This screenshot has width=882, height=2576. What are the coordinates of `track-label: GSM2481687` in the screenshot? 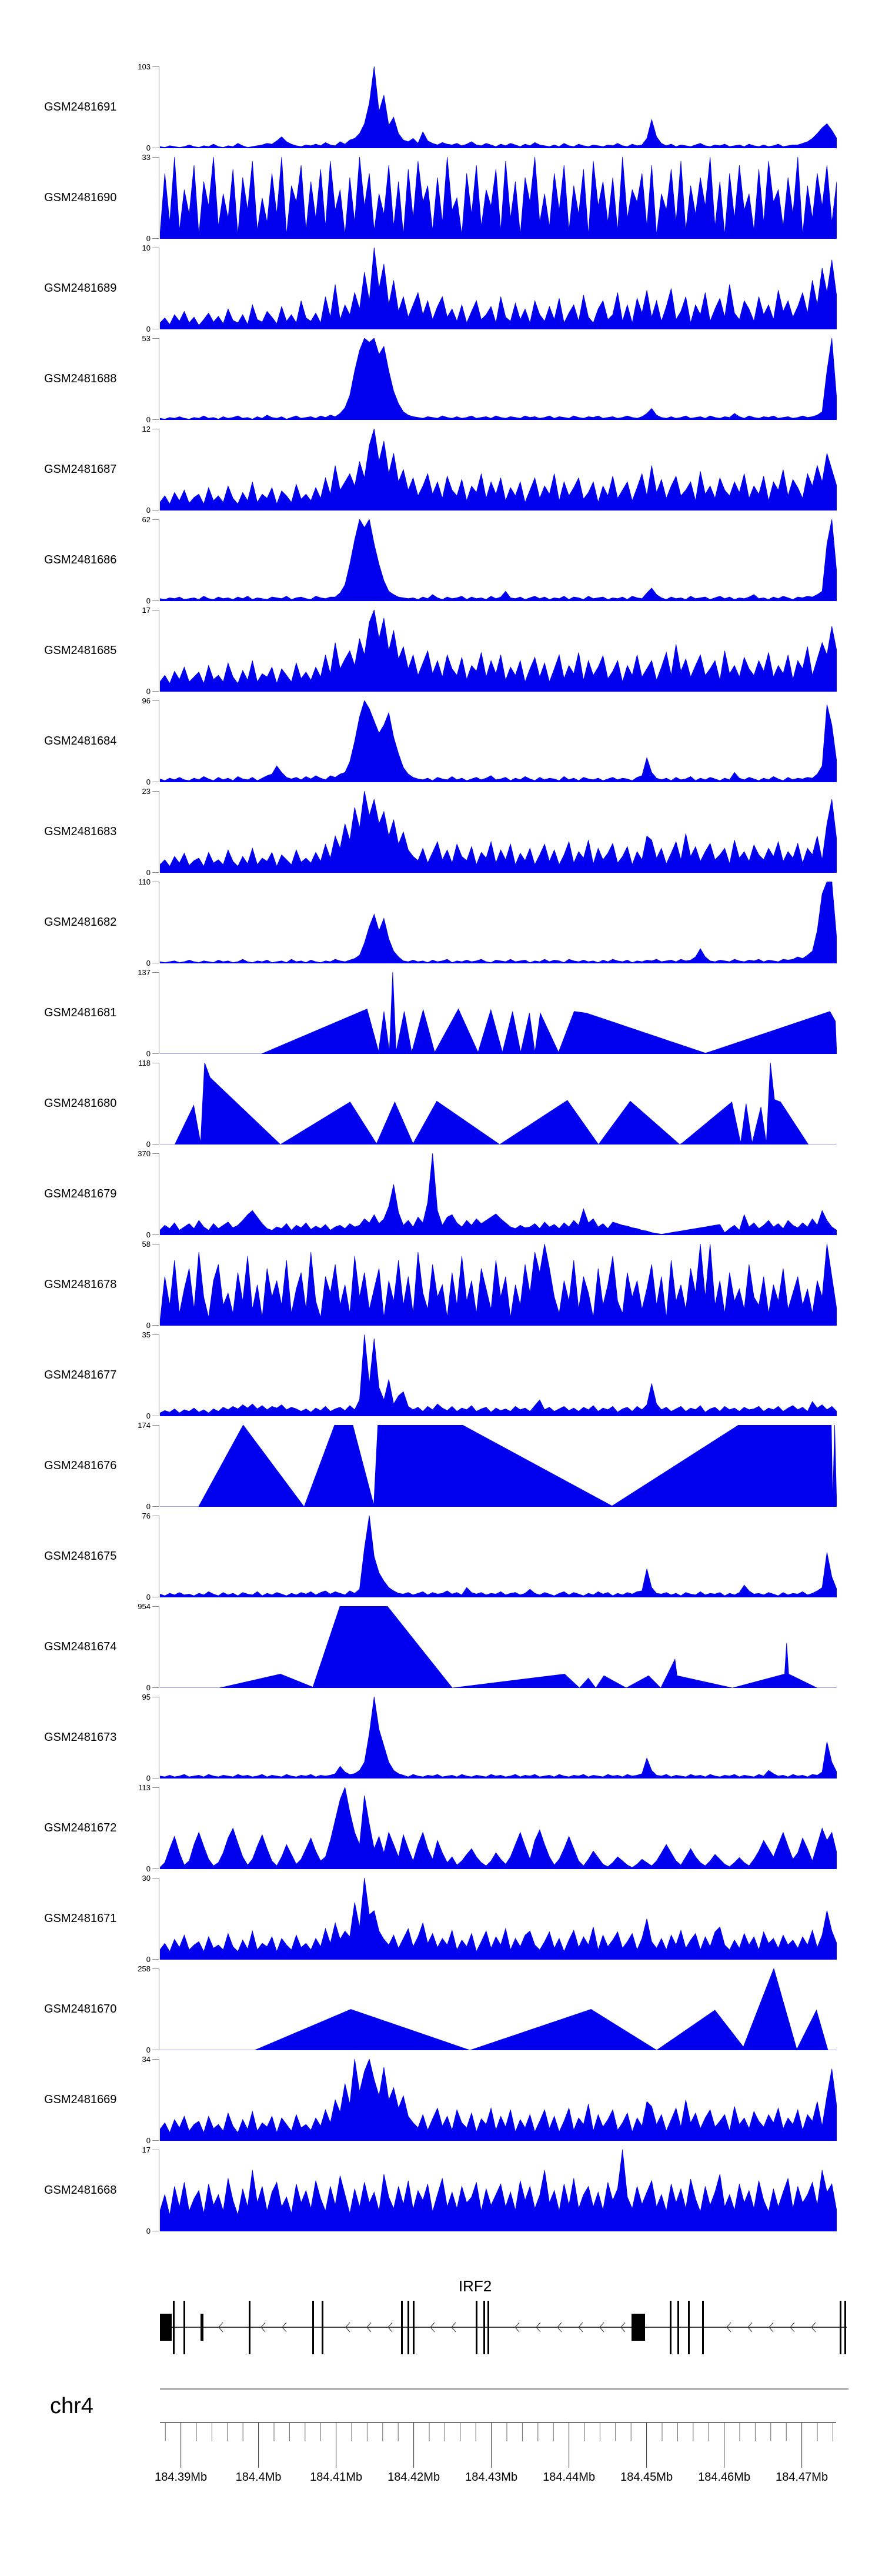 It's located at (80, 469).